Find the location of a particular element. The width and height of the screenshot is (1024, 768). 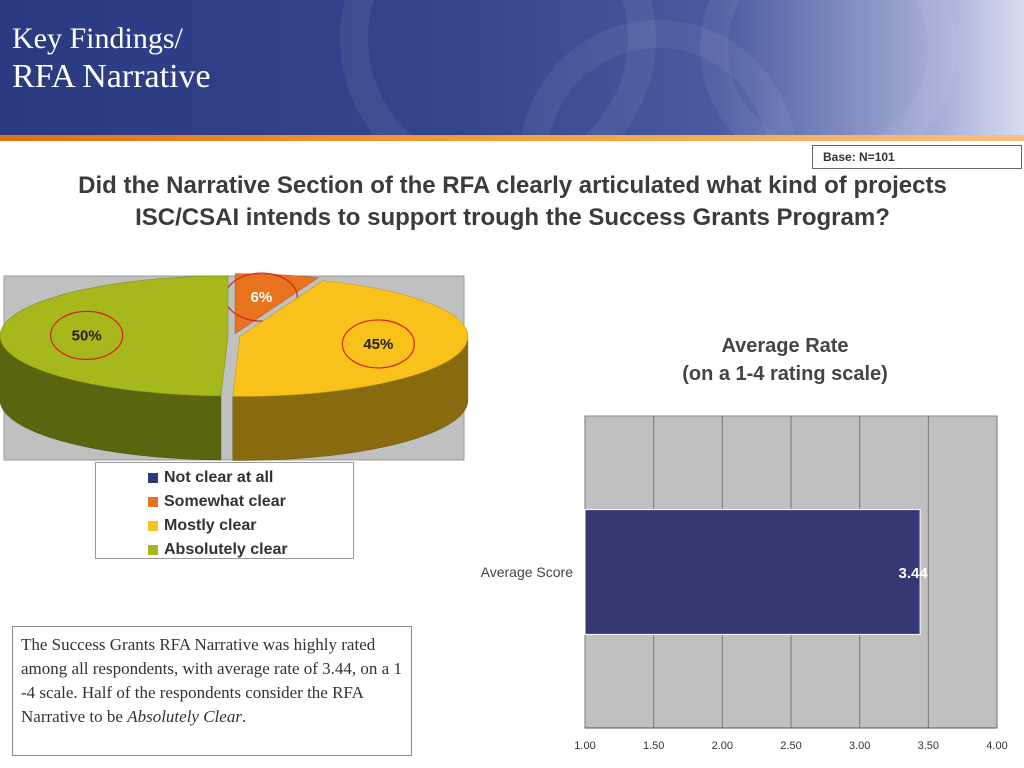

pie-chart: 6% 45% 50% is located at coordinates (234, 366).